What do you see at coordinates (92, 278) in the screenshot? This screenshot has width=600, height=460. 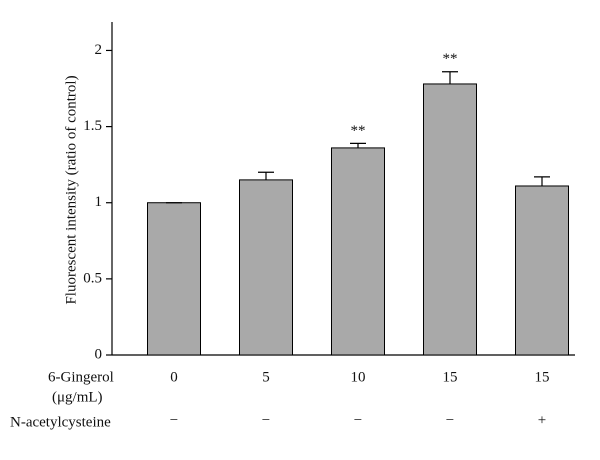 I see `y-tick-label: 0.5` at bounding box center [92, 278].